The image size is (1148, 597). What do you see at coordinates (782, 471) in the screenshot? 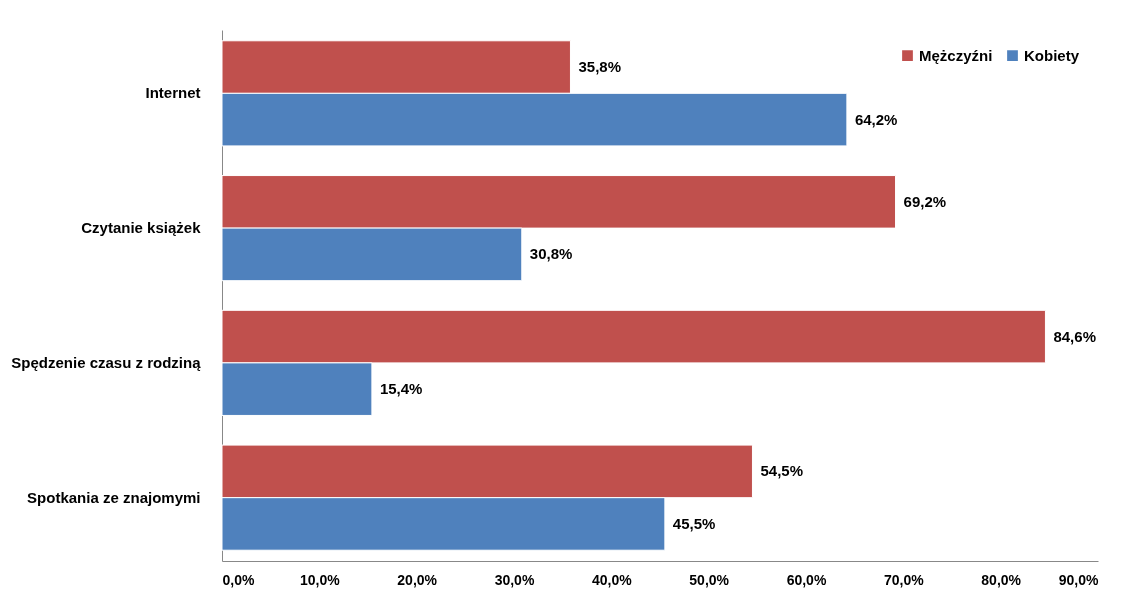
I see `data-label: 54,5%` at bounding box center [782, 471].